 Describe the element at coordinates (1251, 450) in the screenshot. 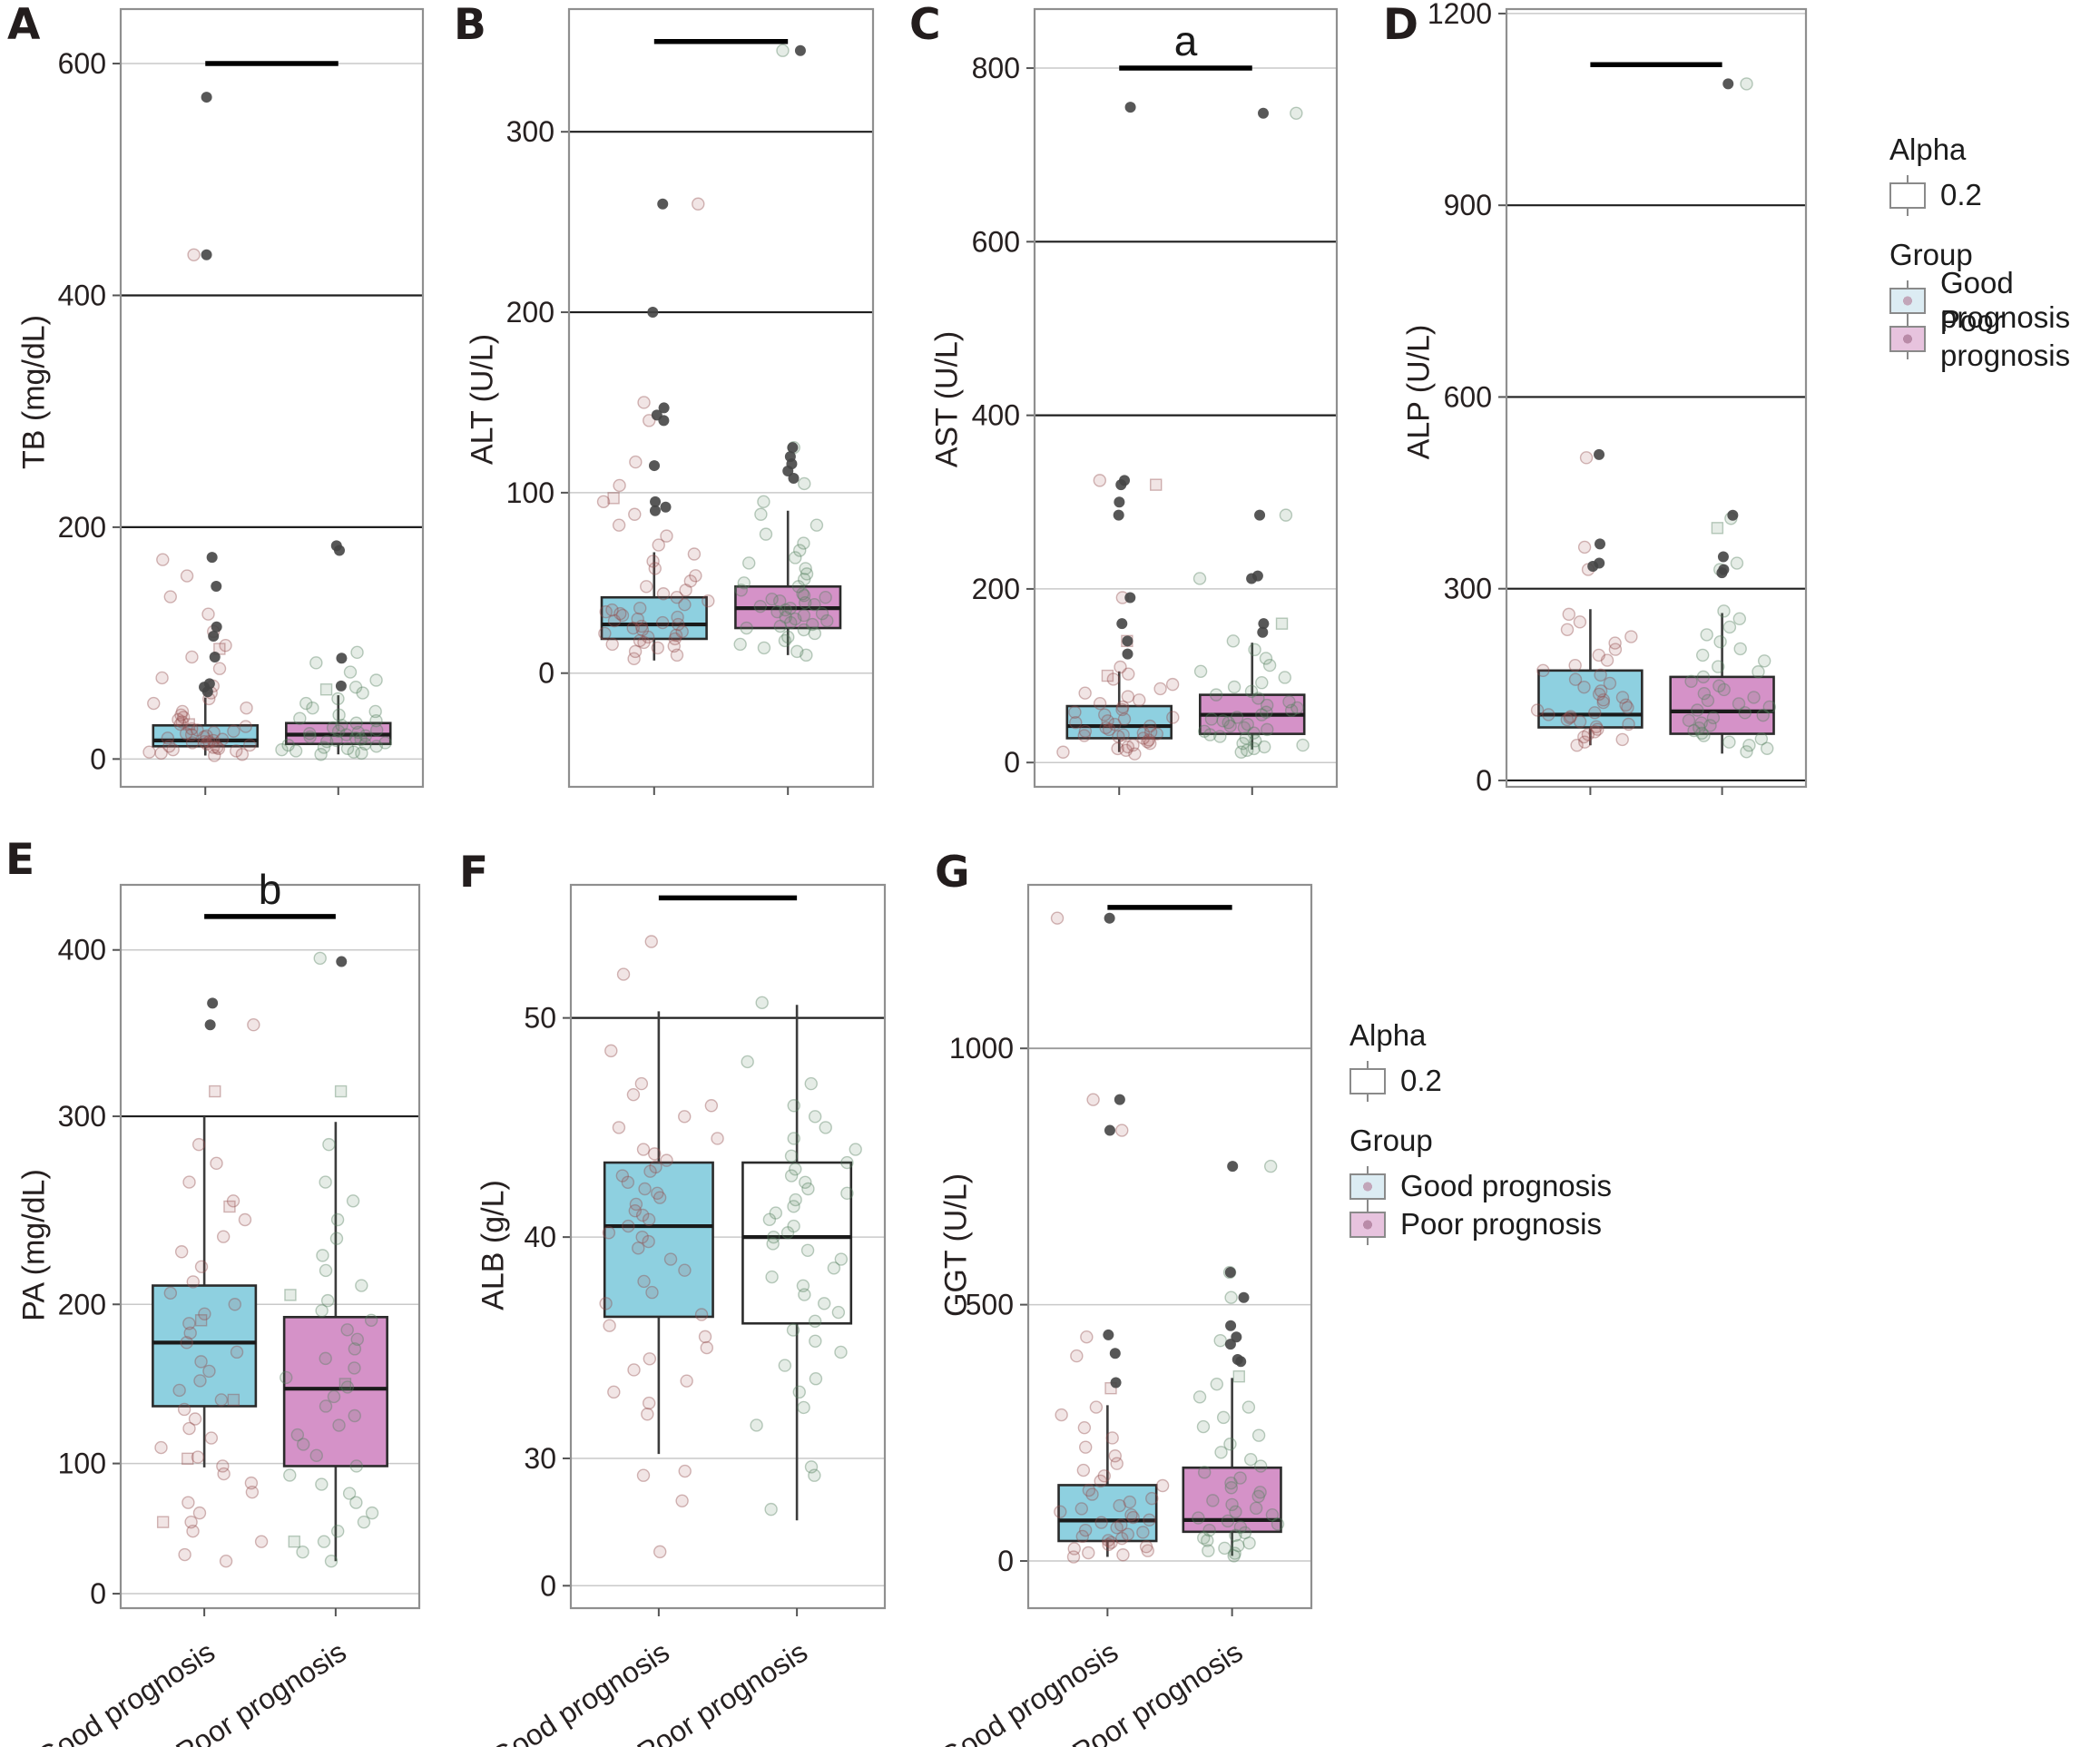

I see `group-poor-C` at that location.